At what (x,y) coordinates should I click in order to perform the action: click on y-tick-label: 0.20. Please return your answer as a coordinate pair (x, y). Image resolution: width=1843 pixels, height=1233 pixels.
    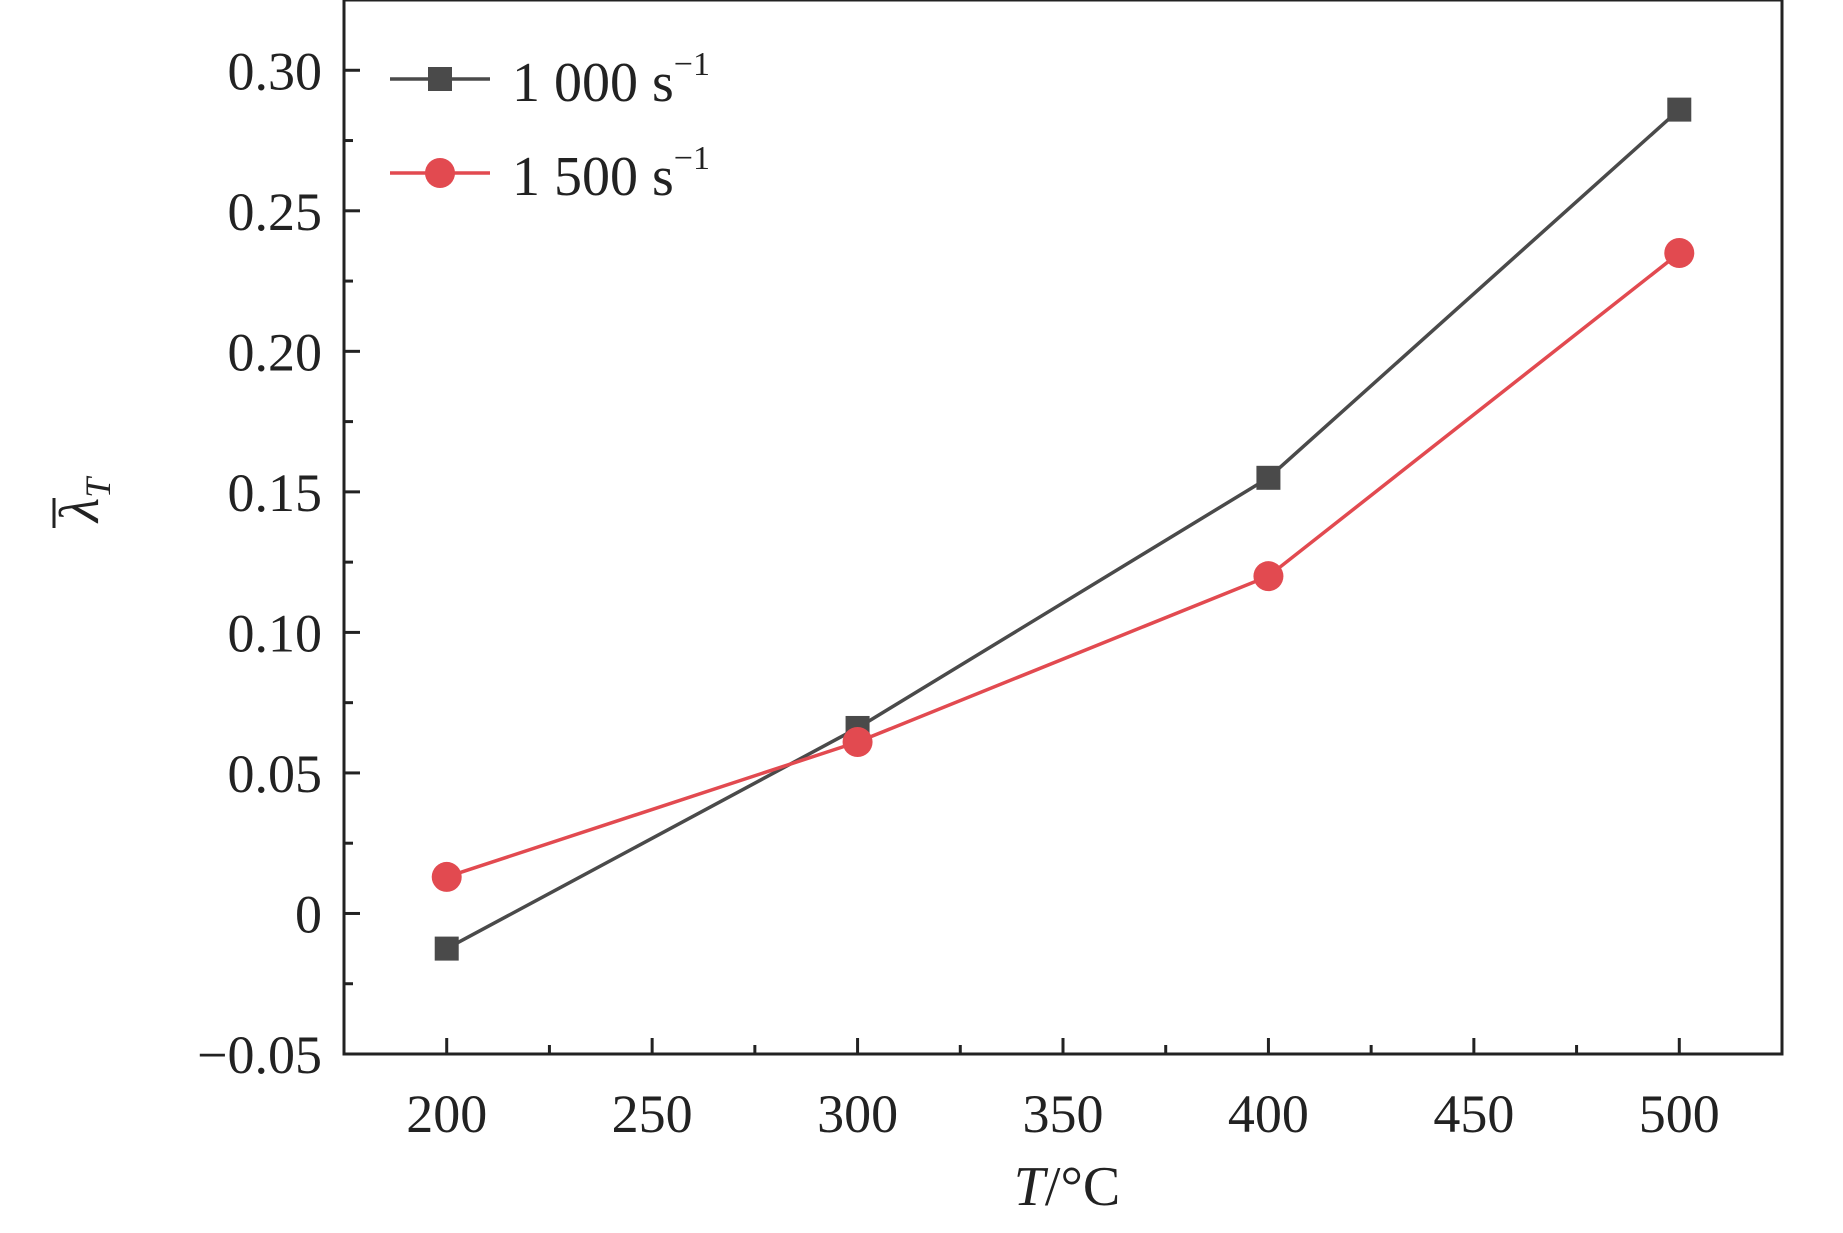
    Looking at the image, I should click on (275, 352).